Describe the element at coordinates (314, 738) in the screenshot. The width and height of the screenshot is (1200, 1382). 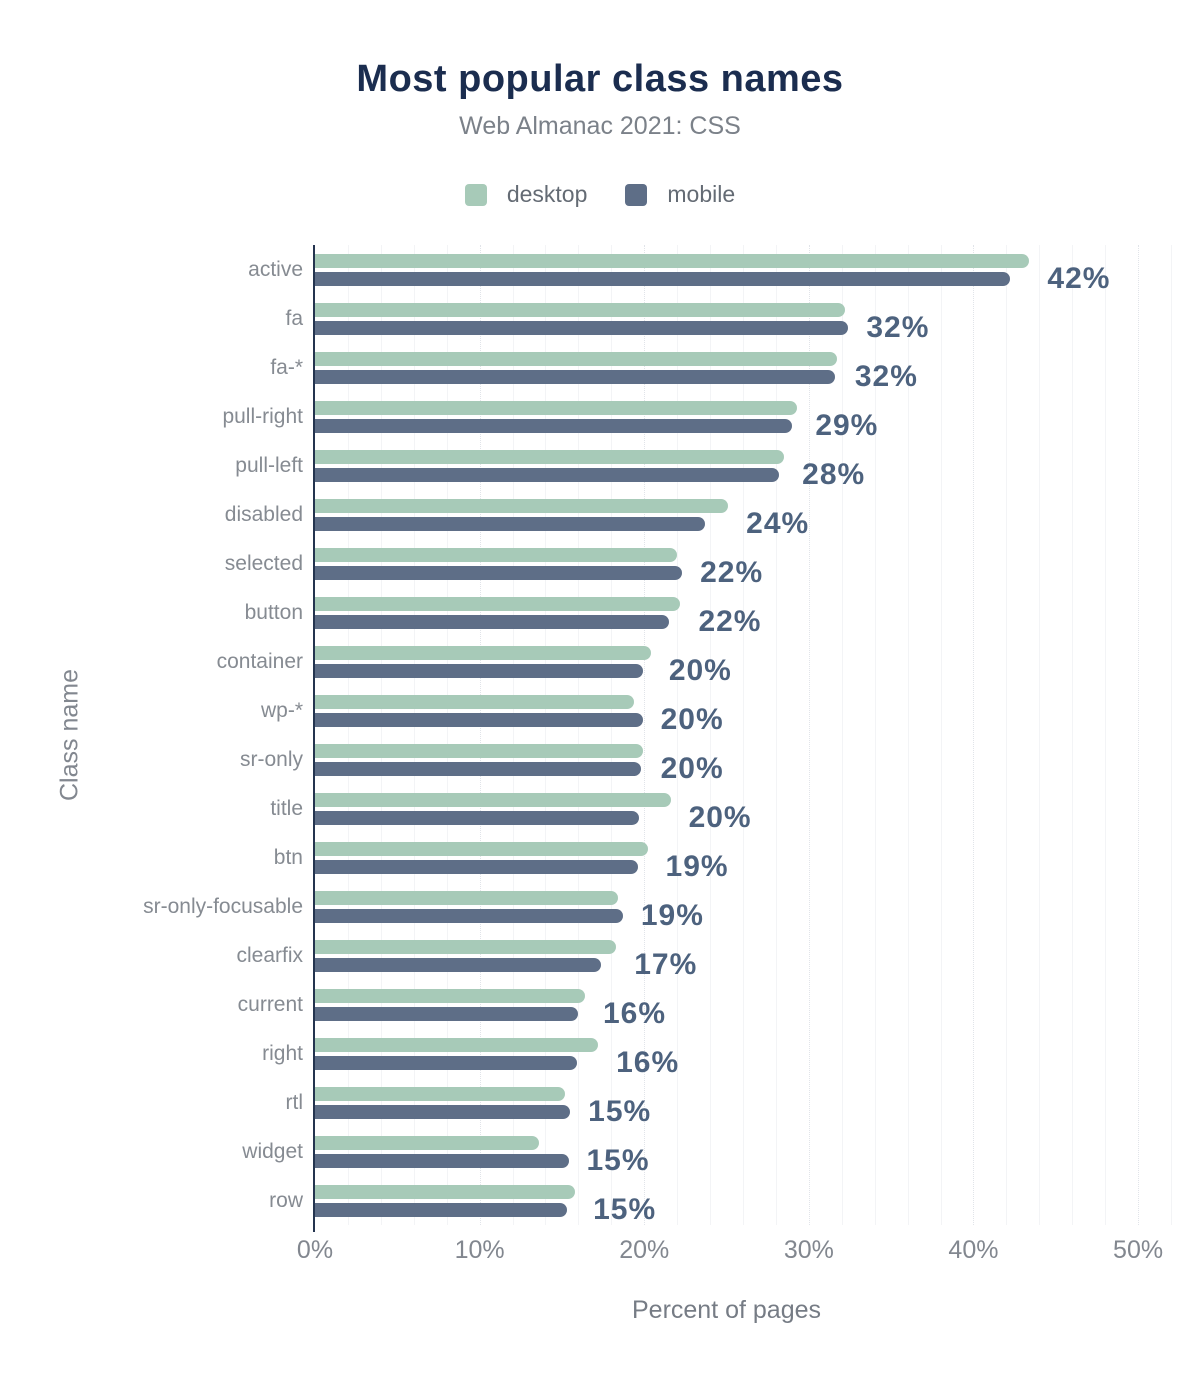
I see `y-axis-line` at that location.